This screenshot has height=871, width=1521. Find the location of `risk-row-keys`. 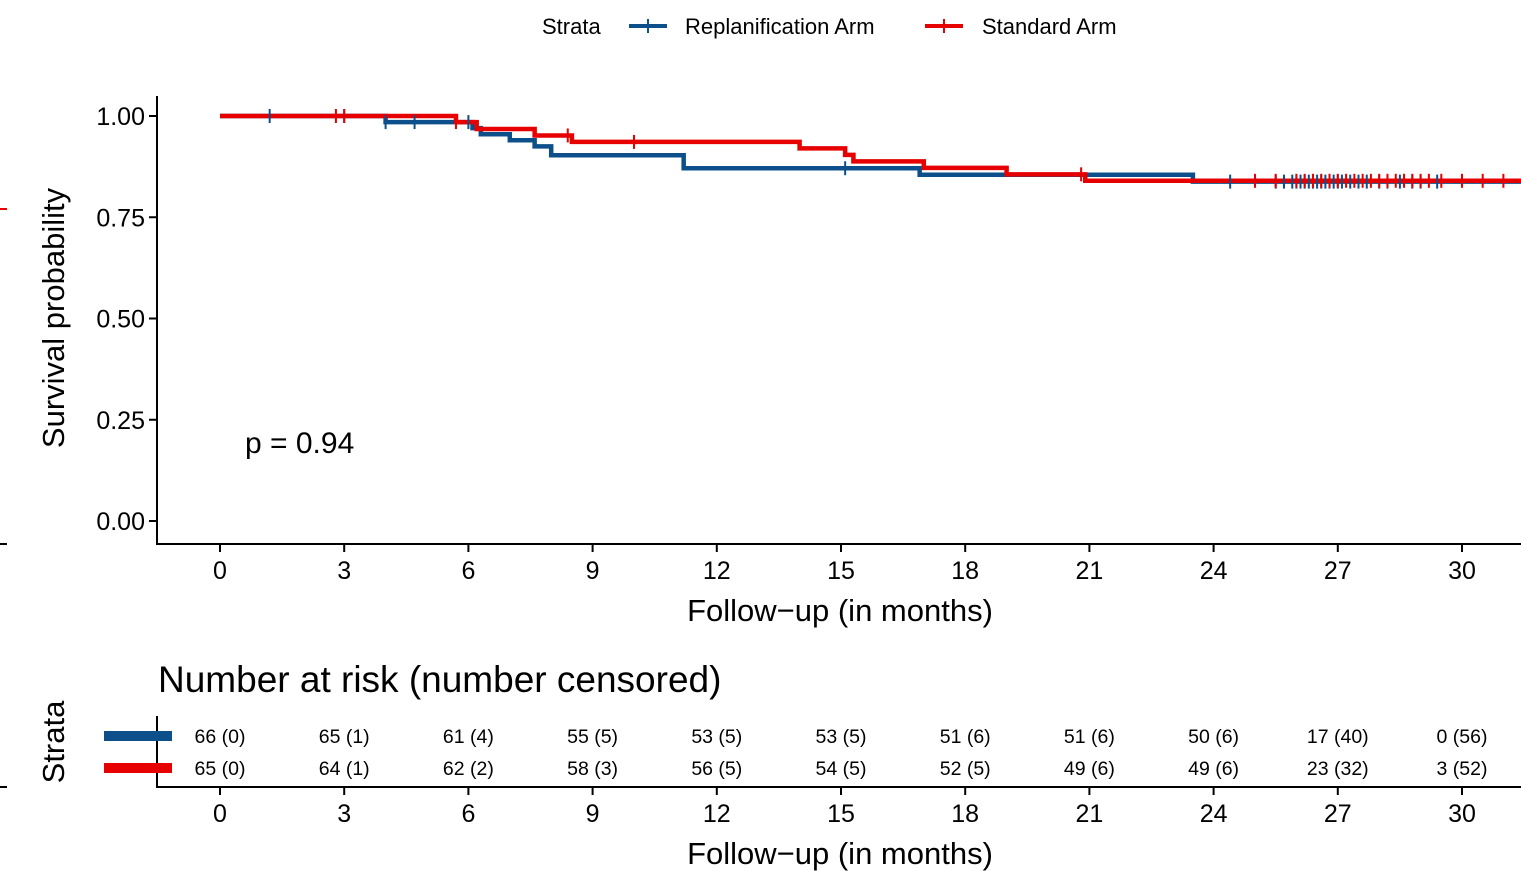

risk-row-keys is located at coordinates (138, 752).